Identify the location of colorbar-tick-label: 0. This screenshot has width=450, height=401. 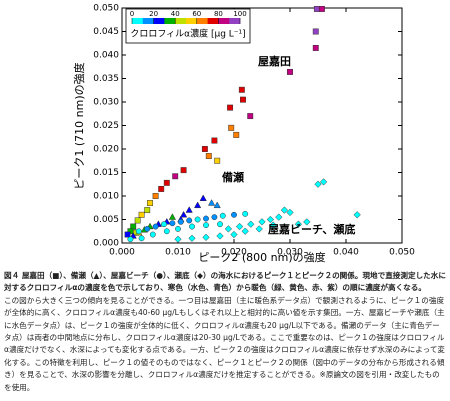
(132, 14).